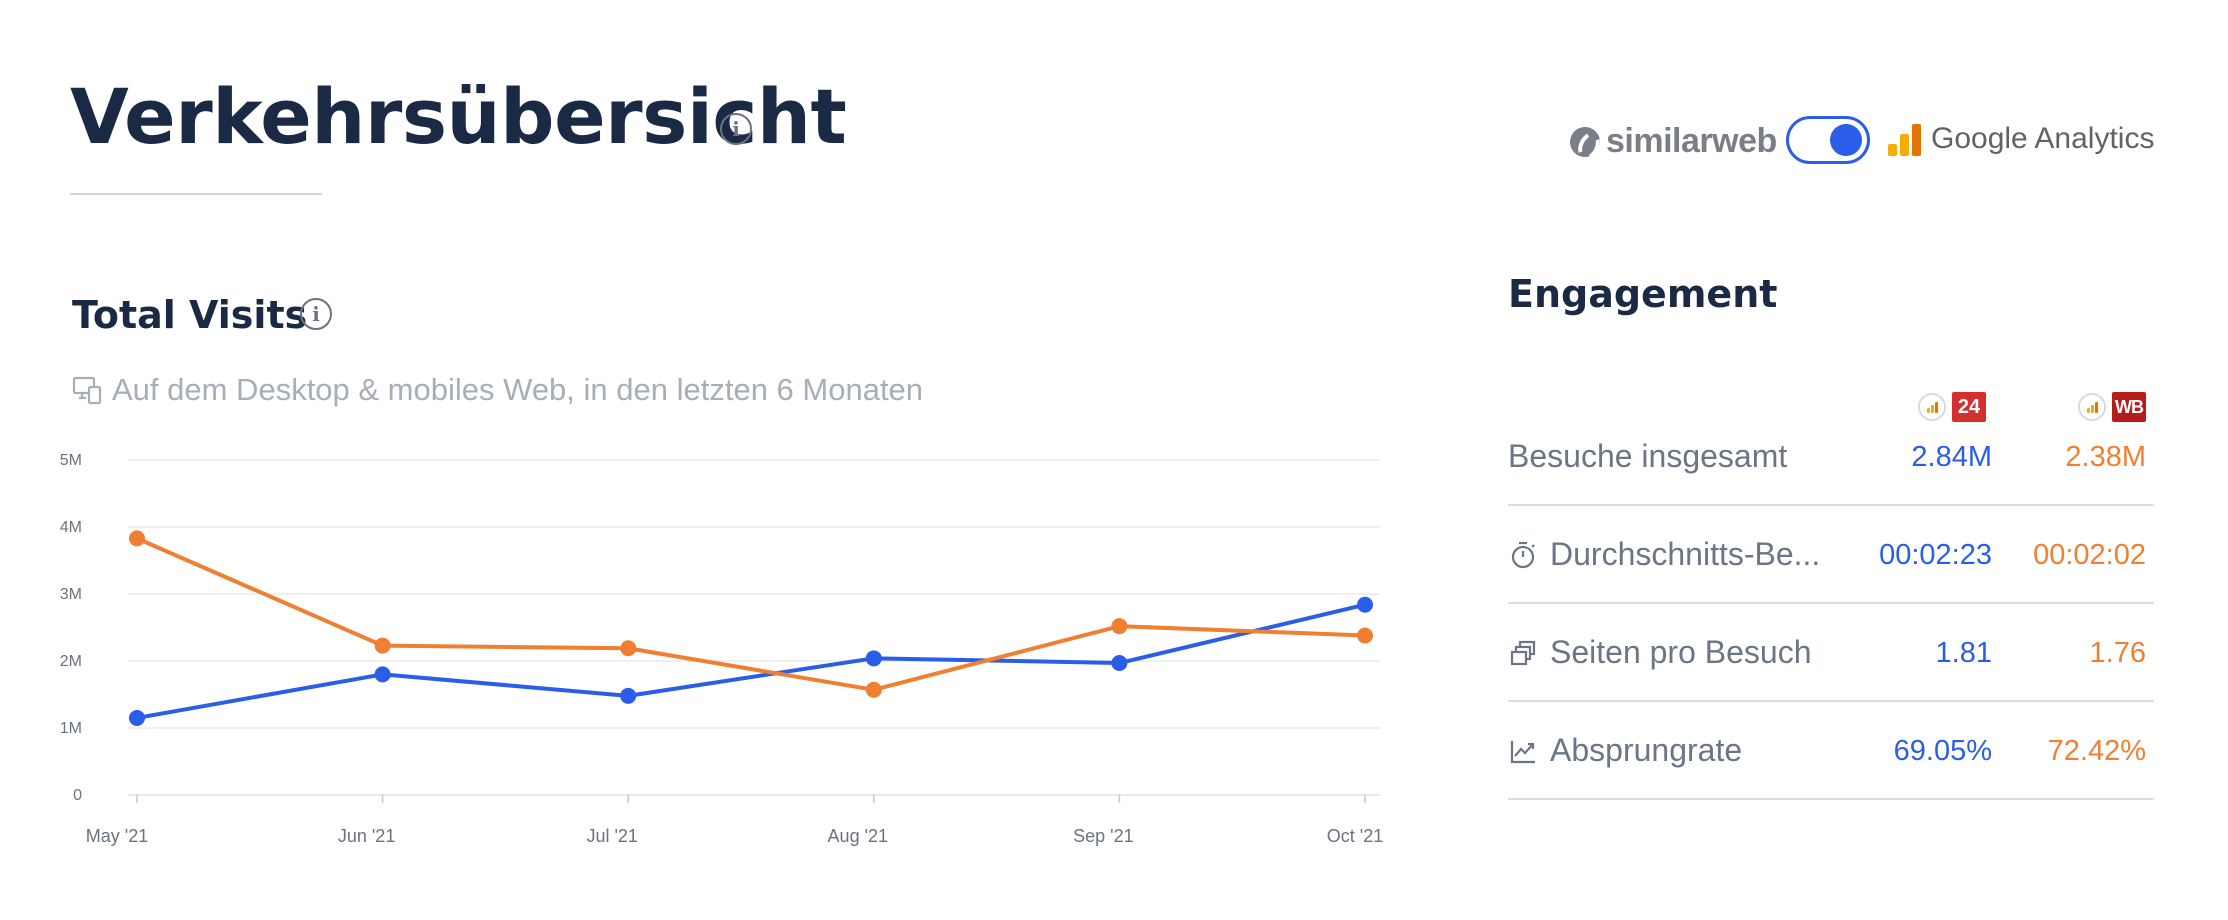  I want to click on similarweb-logo: similarweb, so click(1673, 141).